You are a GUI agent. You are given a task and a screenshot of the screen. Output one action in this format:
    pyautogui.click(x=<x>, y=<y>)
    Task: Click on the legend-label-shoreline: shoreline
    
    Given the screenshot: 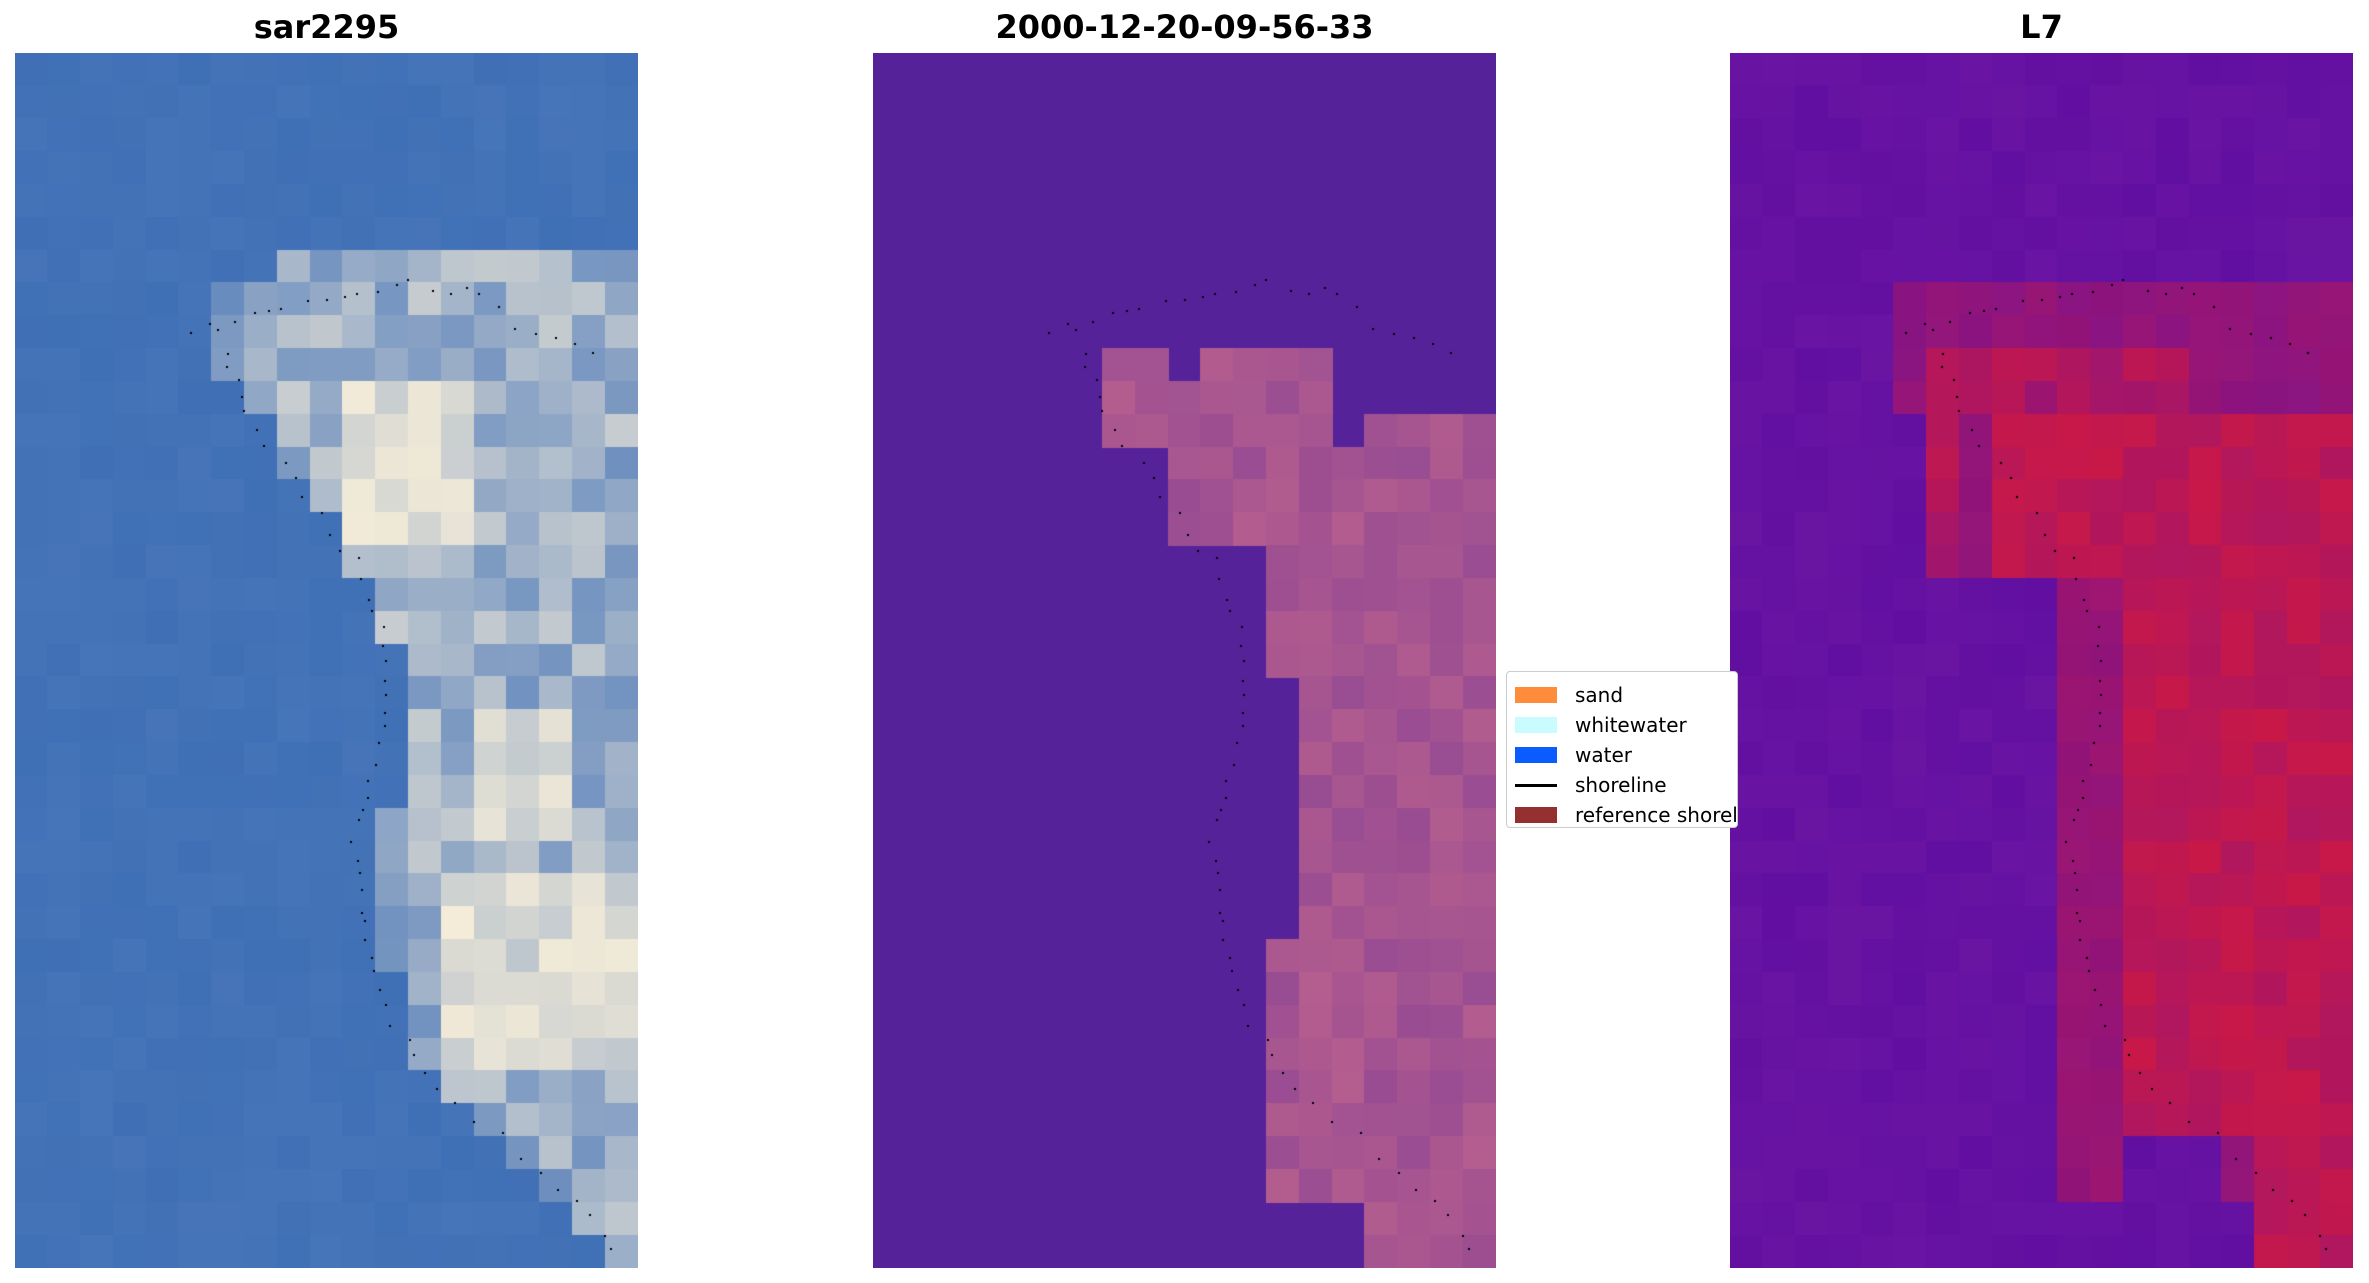 What is the action you would take?
    pyautogui.click(x=1621, y=785)
    